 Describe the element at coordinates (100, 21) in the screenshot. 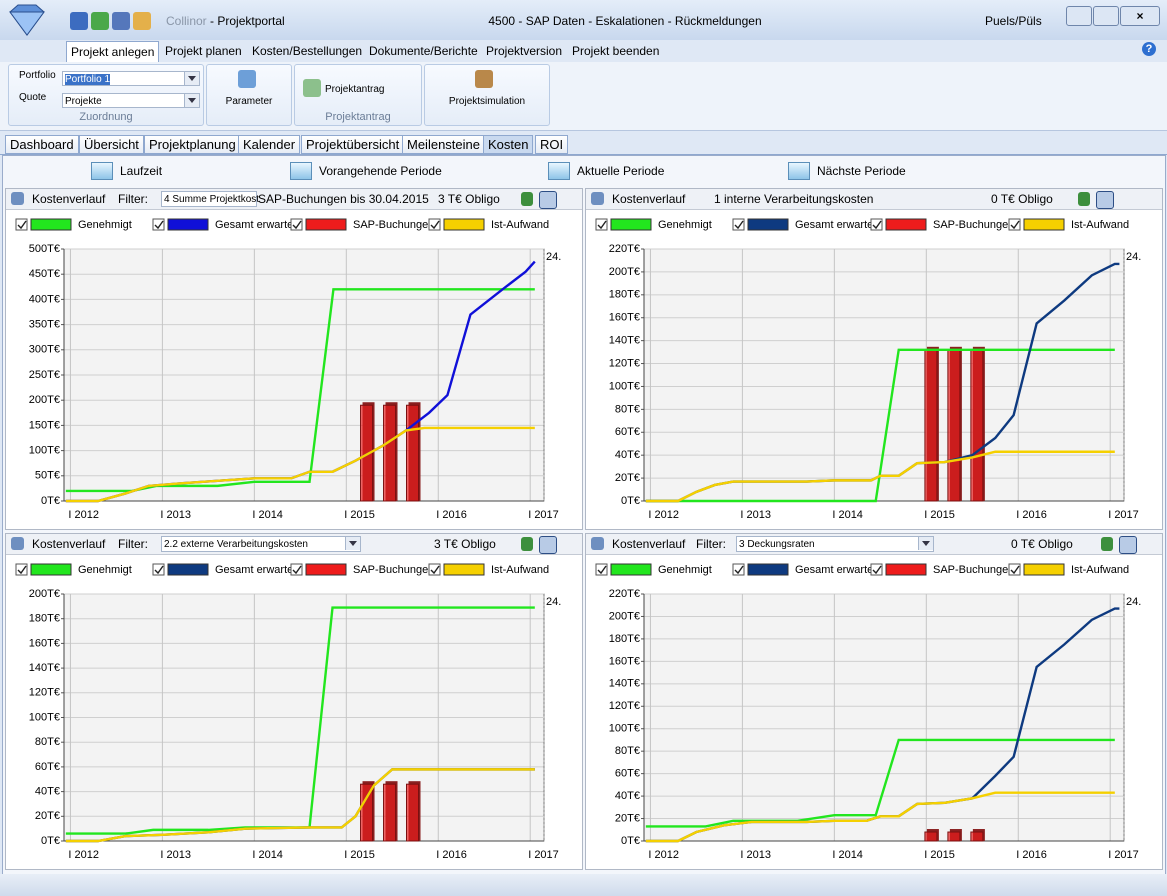

I see `refresh-icon` at that location.